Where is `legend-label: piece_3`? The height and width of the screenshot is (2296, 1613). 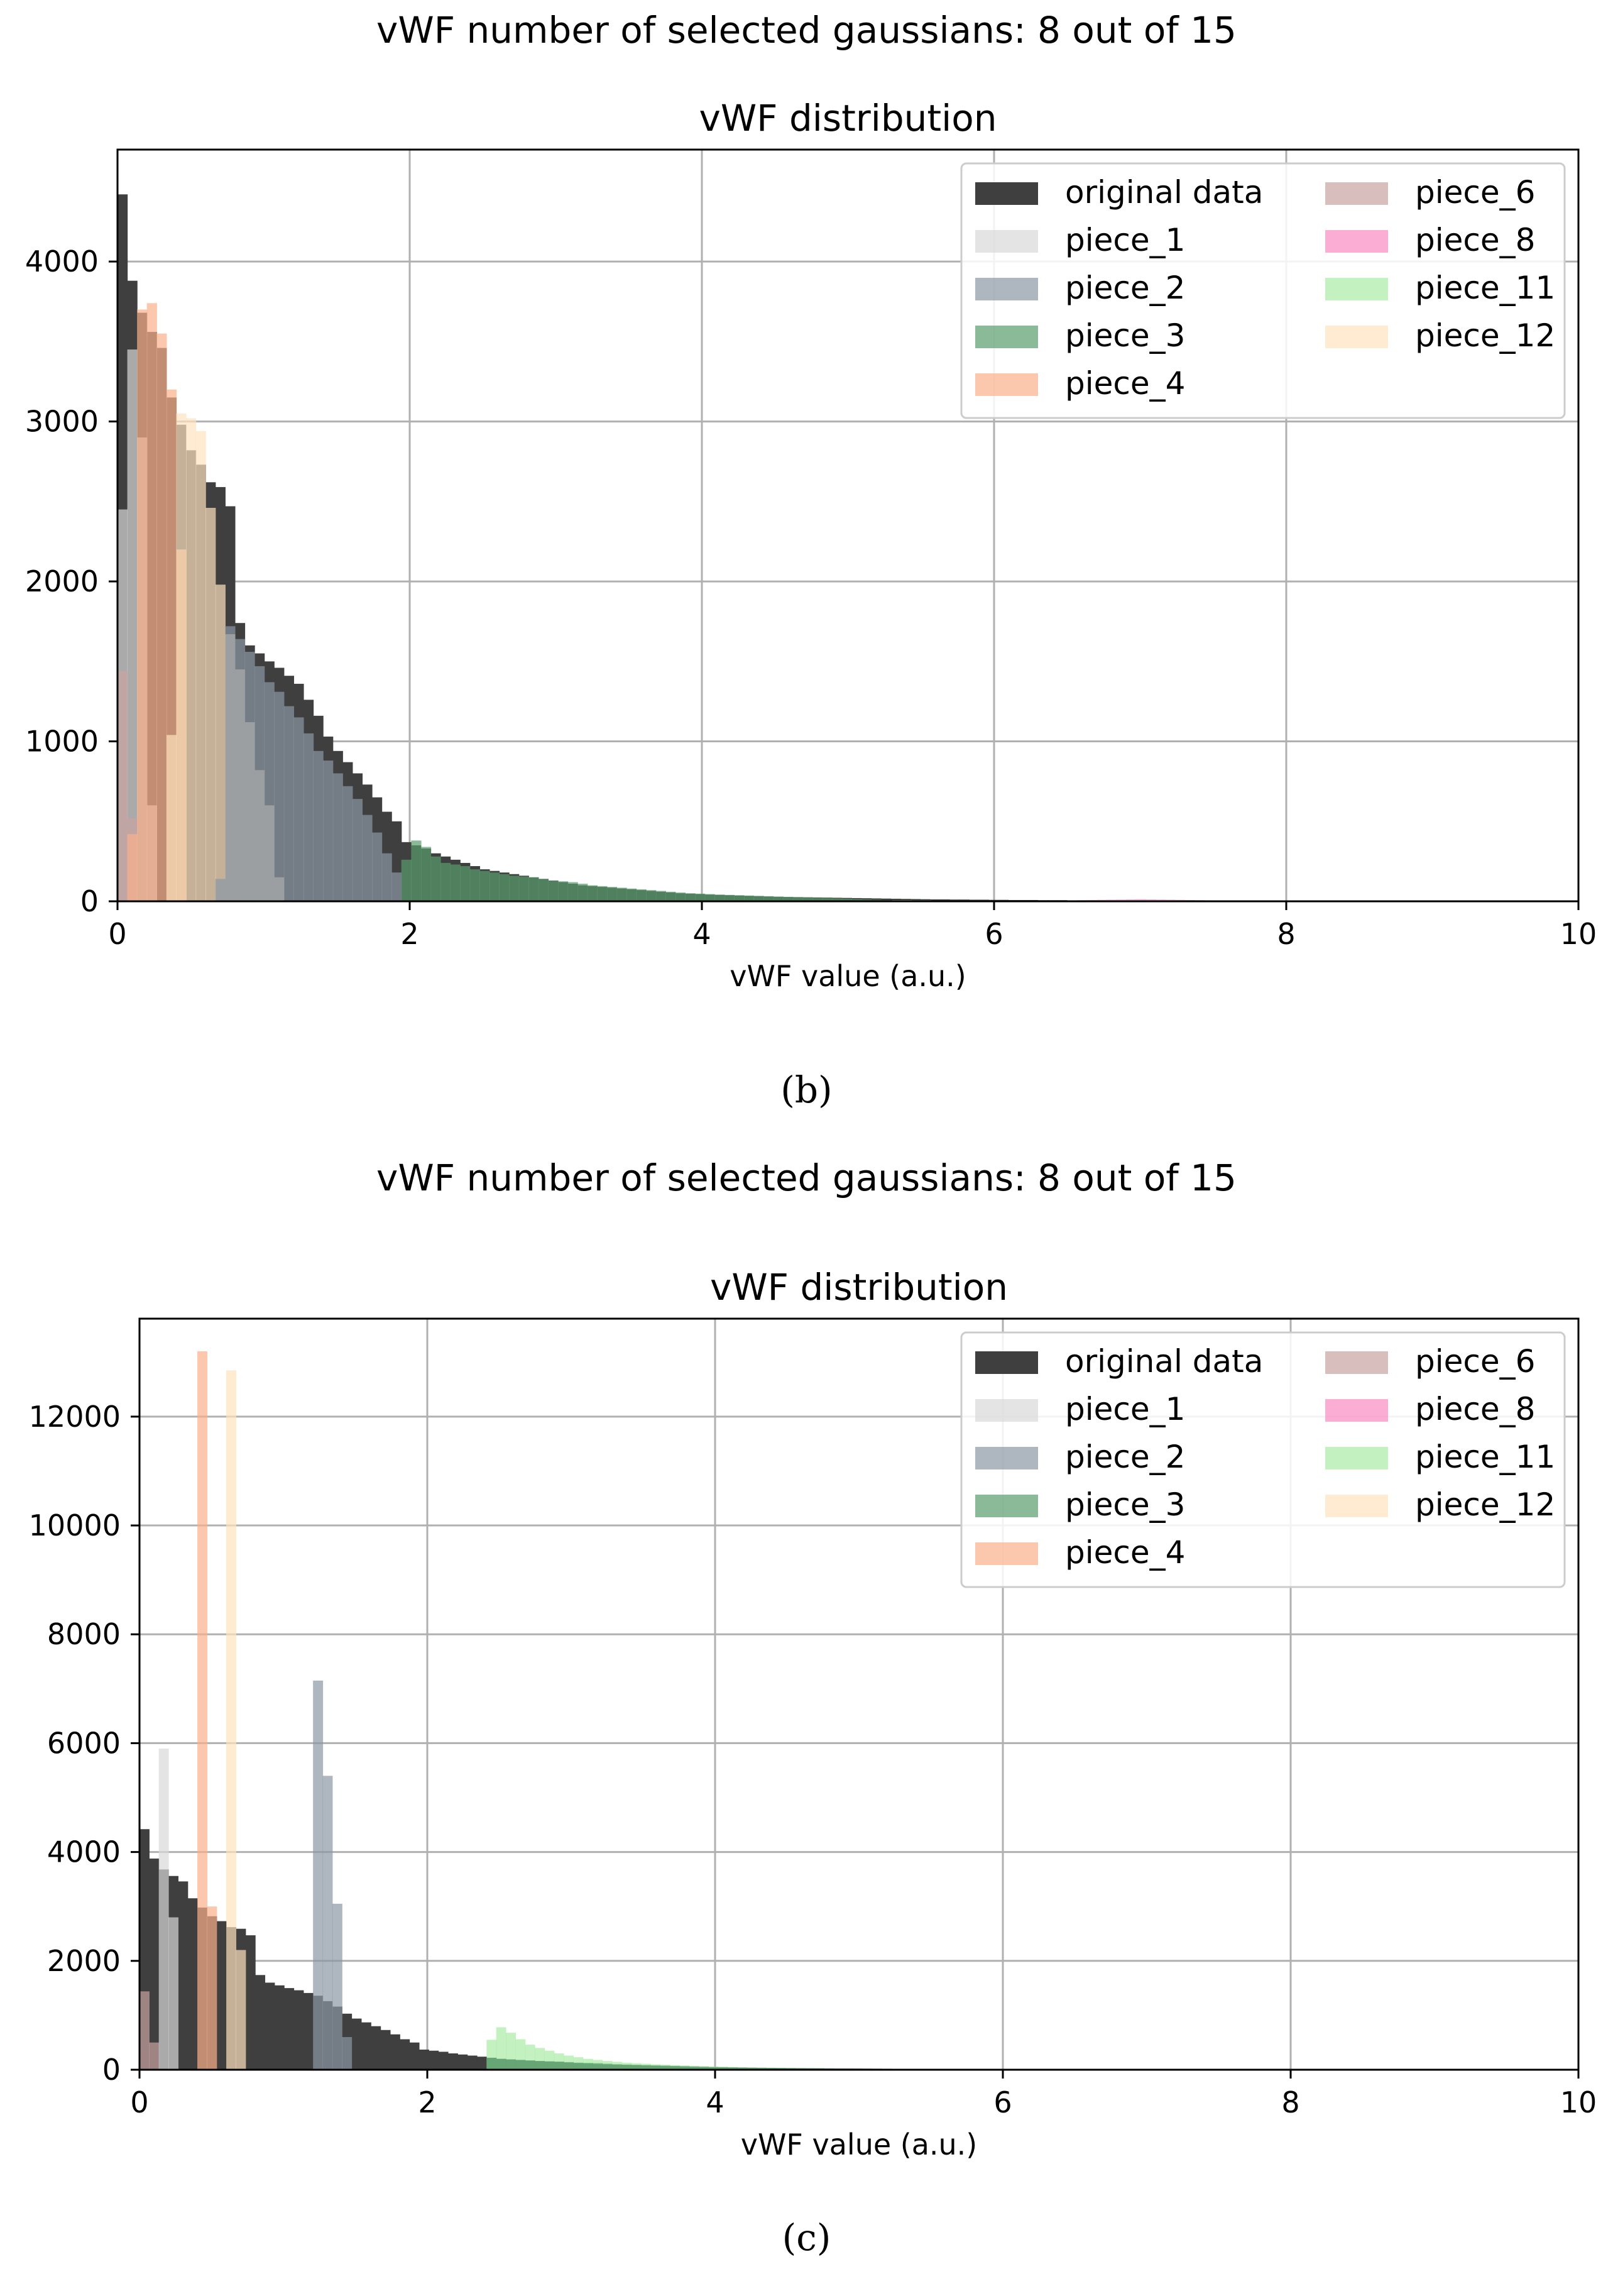
legend-label: piece_3 is located at coordinates (1125, 1504).